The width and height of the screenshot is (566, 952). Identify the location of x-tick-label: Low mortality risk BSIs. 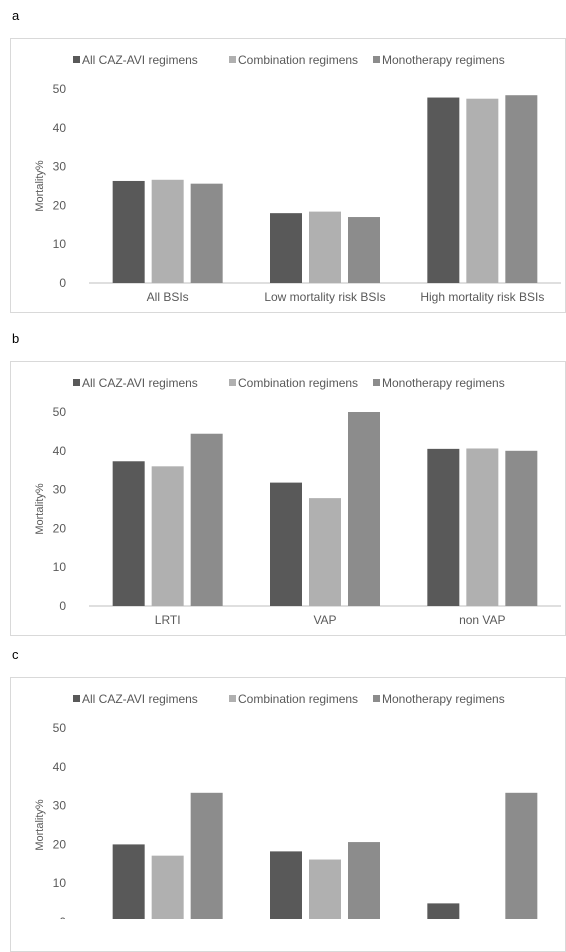
(324, 297).